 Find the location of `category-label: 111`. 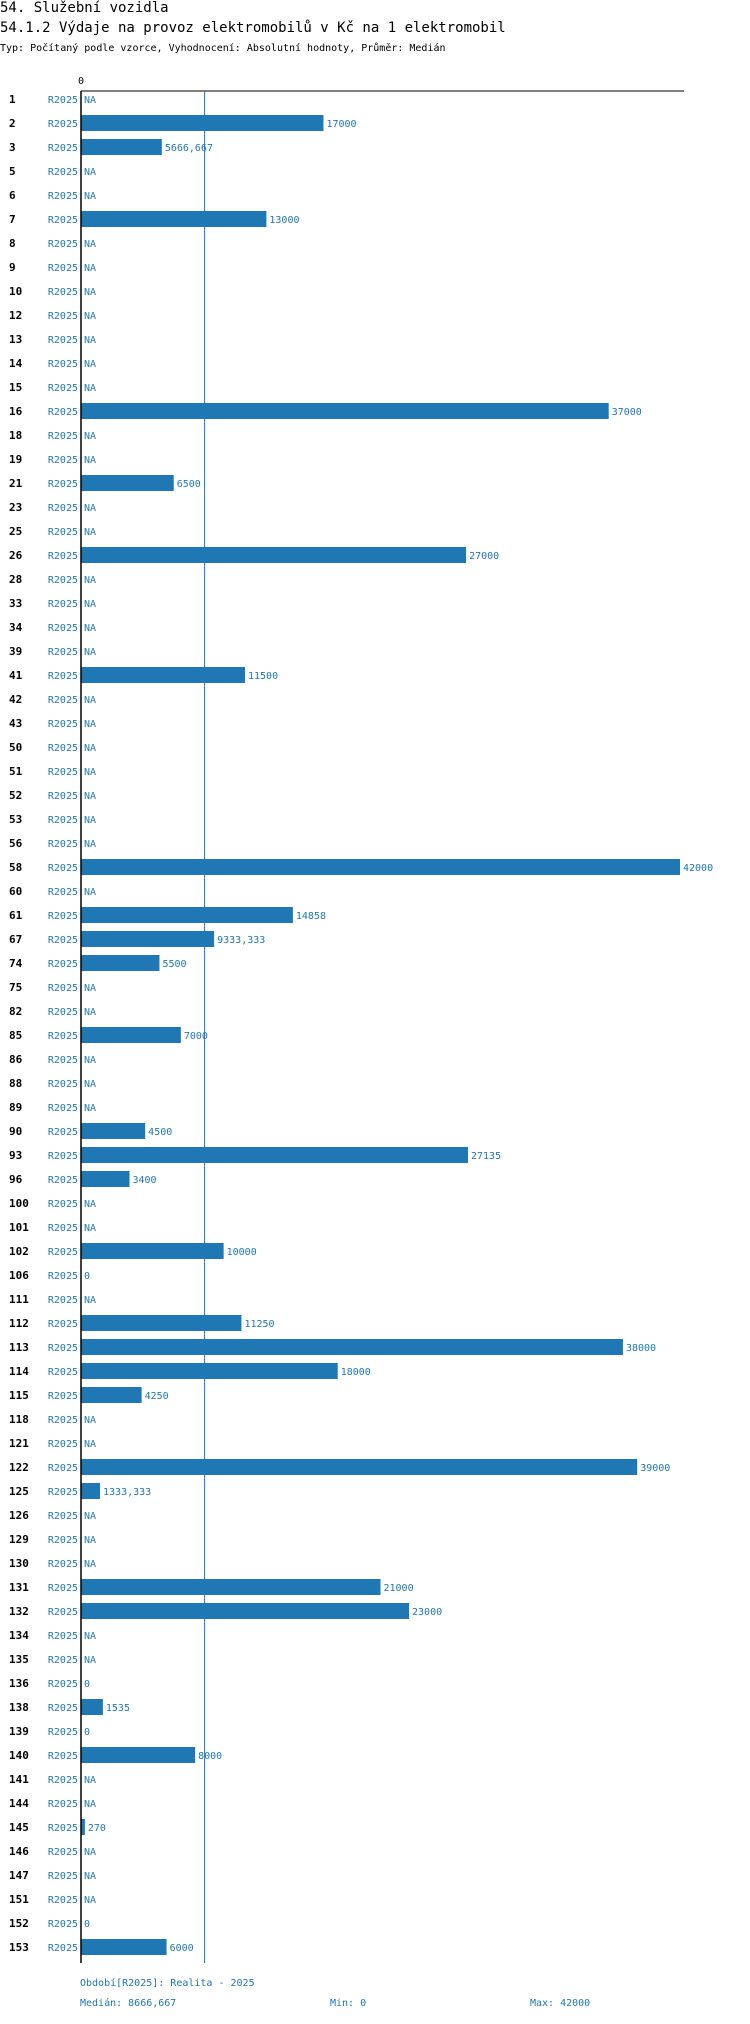

category-label: 111 is located at coordinates (19, 1299).